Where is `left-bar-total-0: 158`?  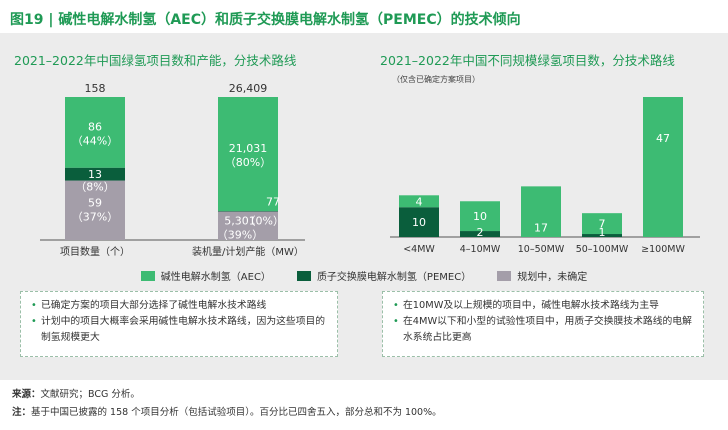 left-bar-total-0: 158 is located at coordinates (95, 88).